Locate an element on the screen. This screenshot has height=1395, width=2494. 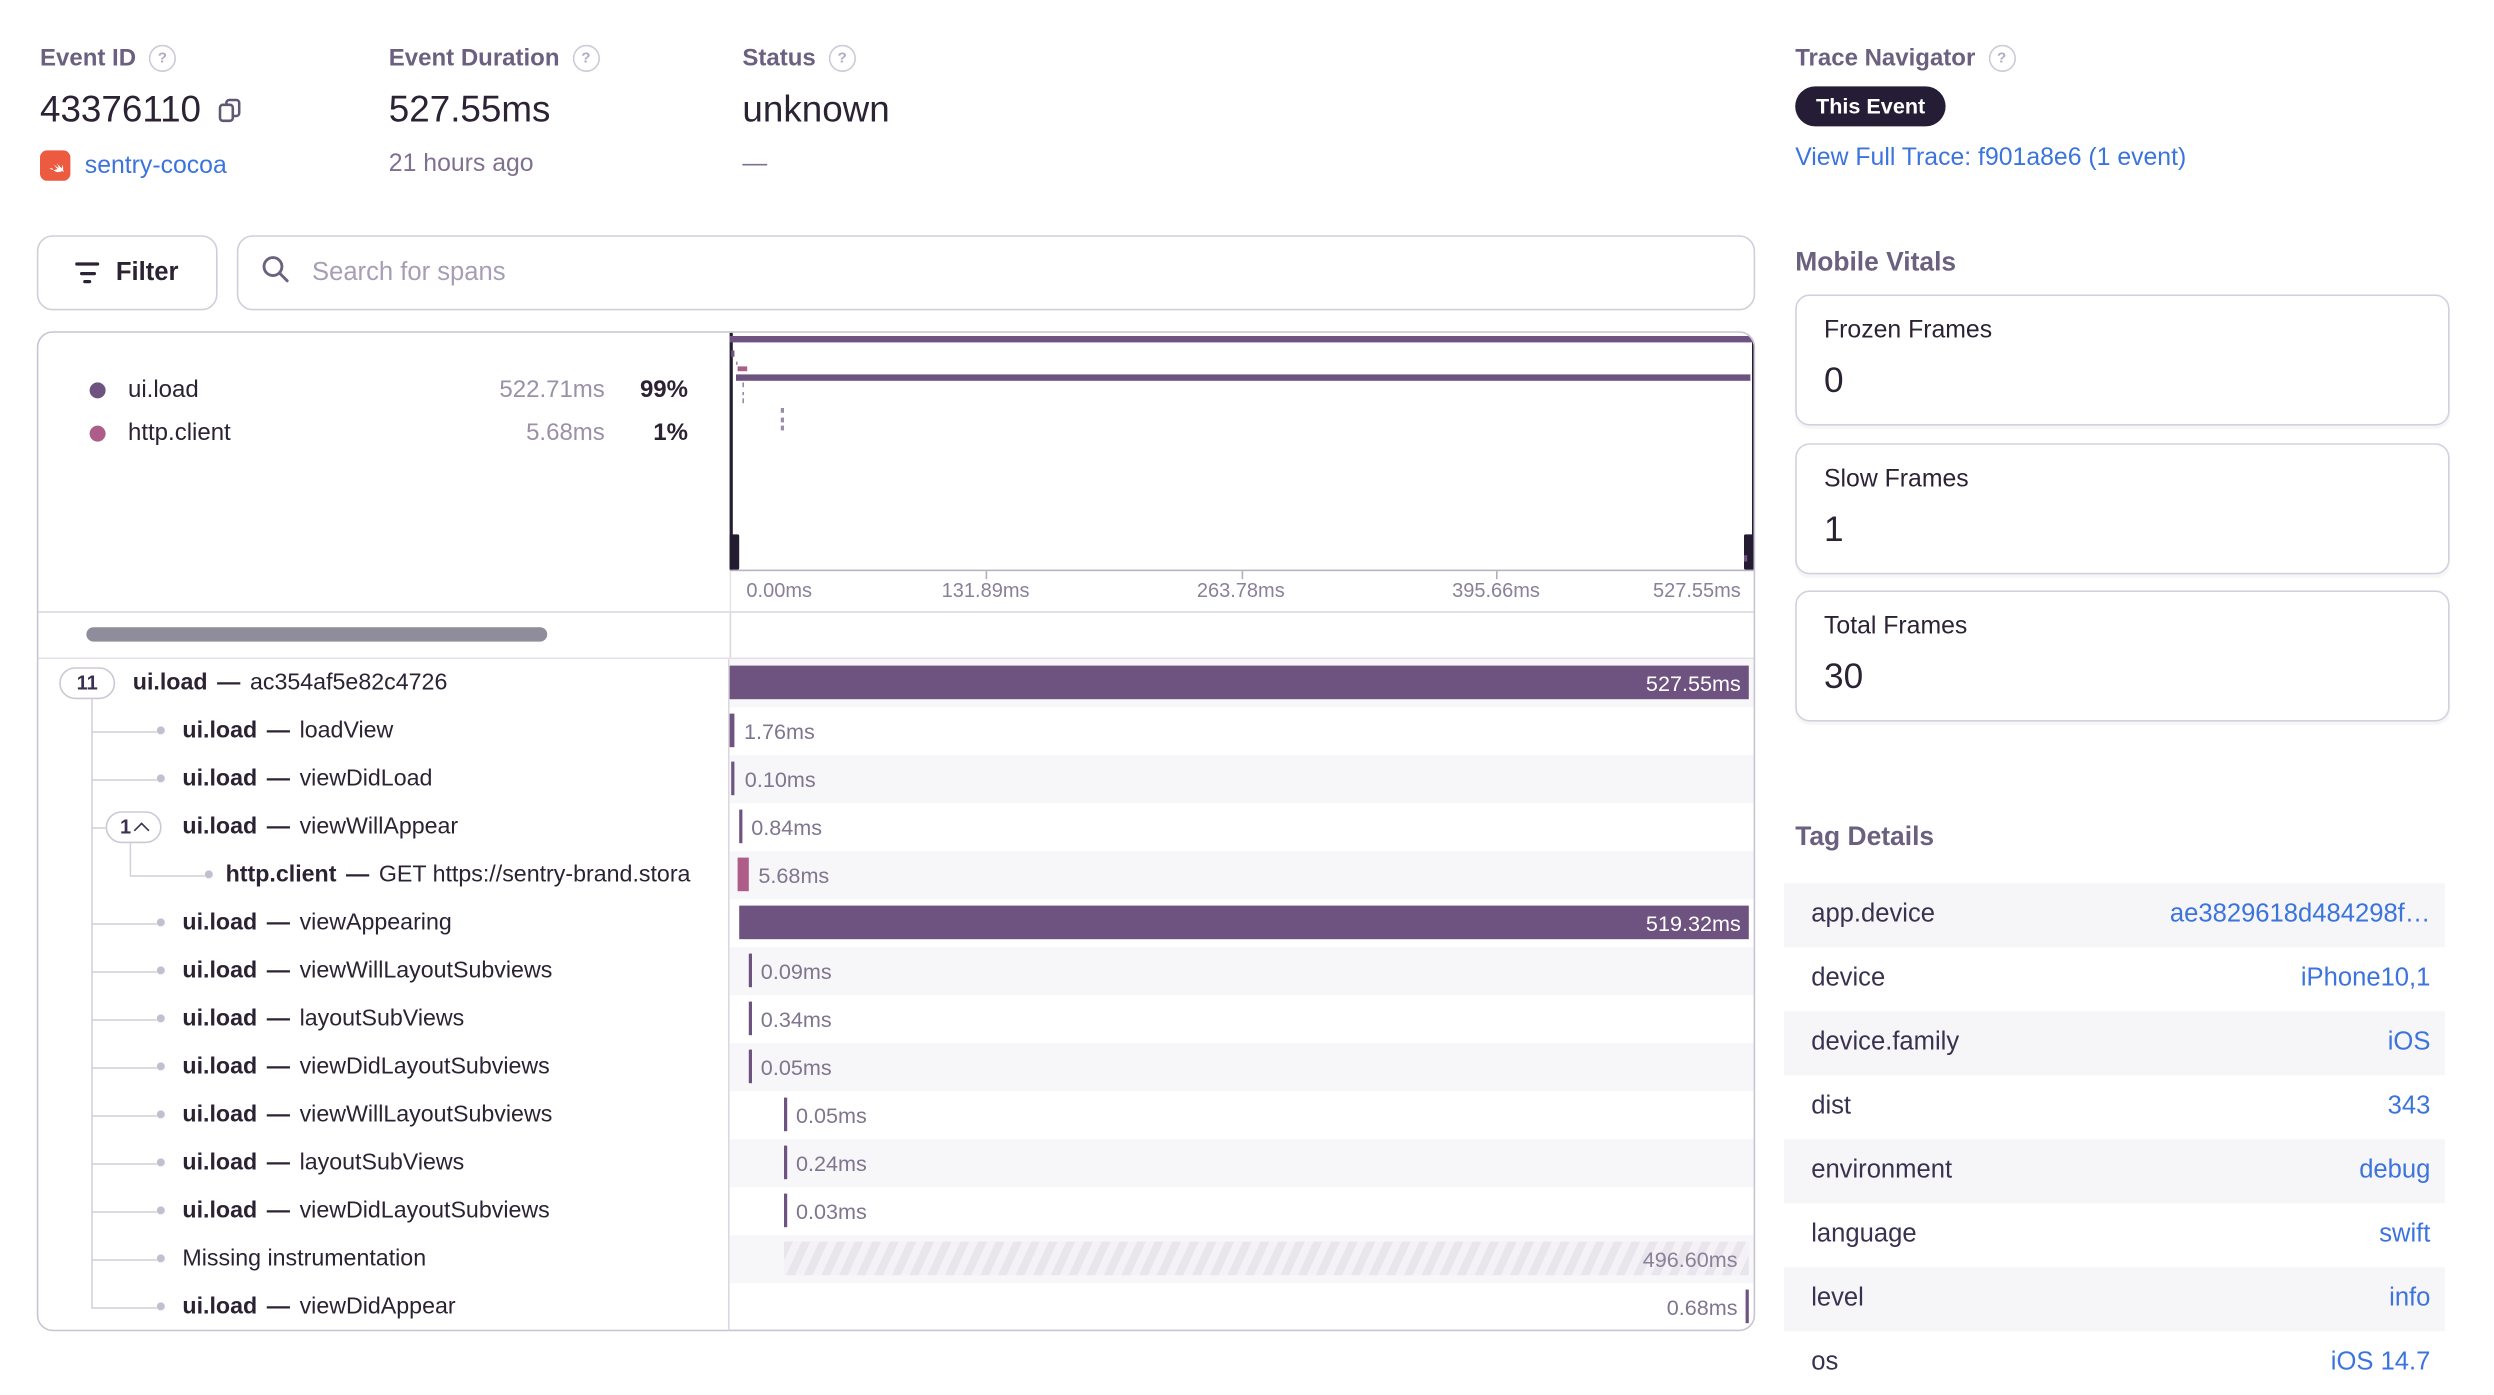
minimap-right-handle is located at coordinates (1749, 552).